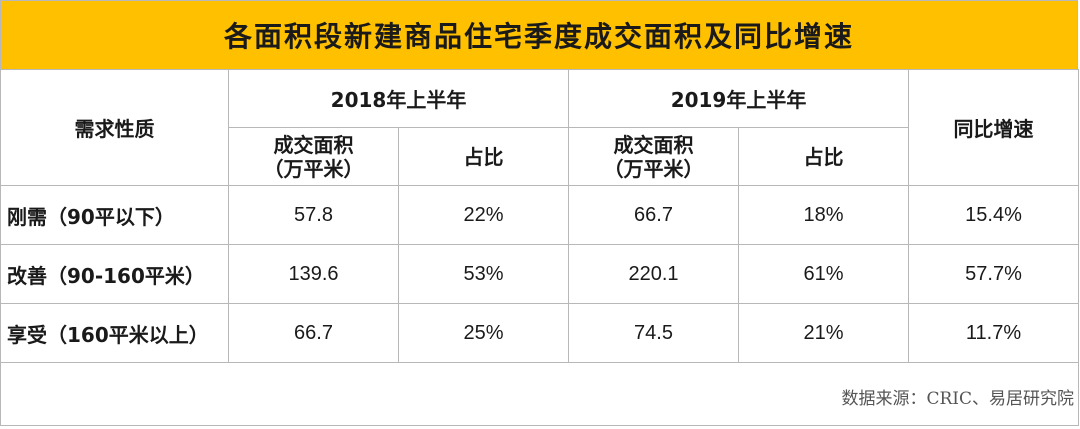 This screenshot has width=1080, height=429. Describe the element at coordinates (824, 333) in the screenshot. I see `cell-share-2019: 21%` at that location.